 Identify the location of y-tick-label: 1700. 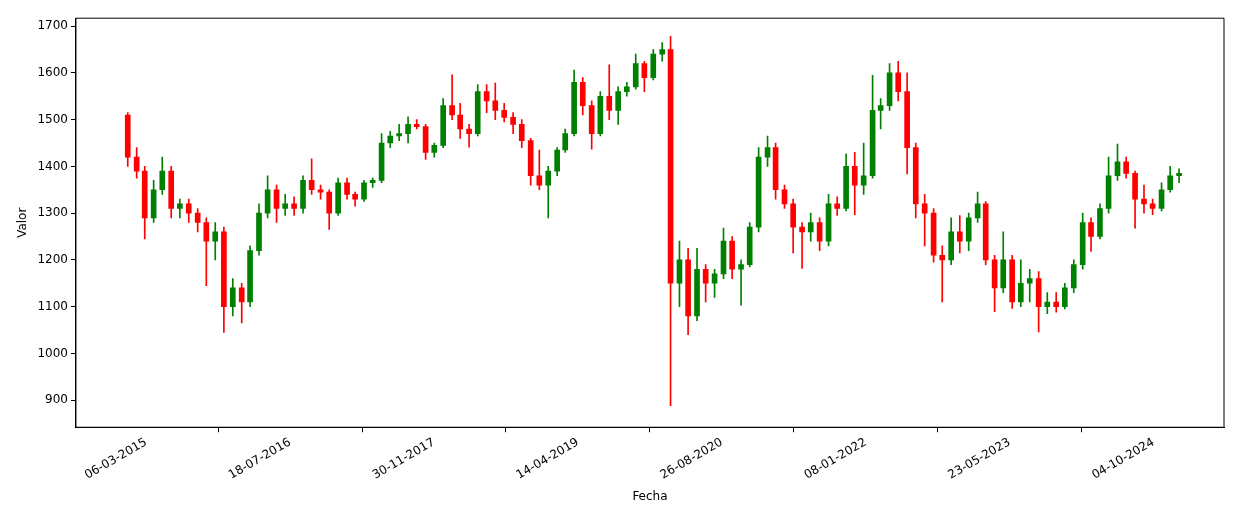
(52, 25).